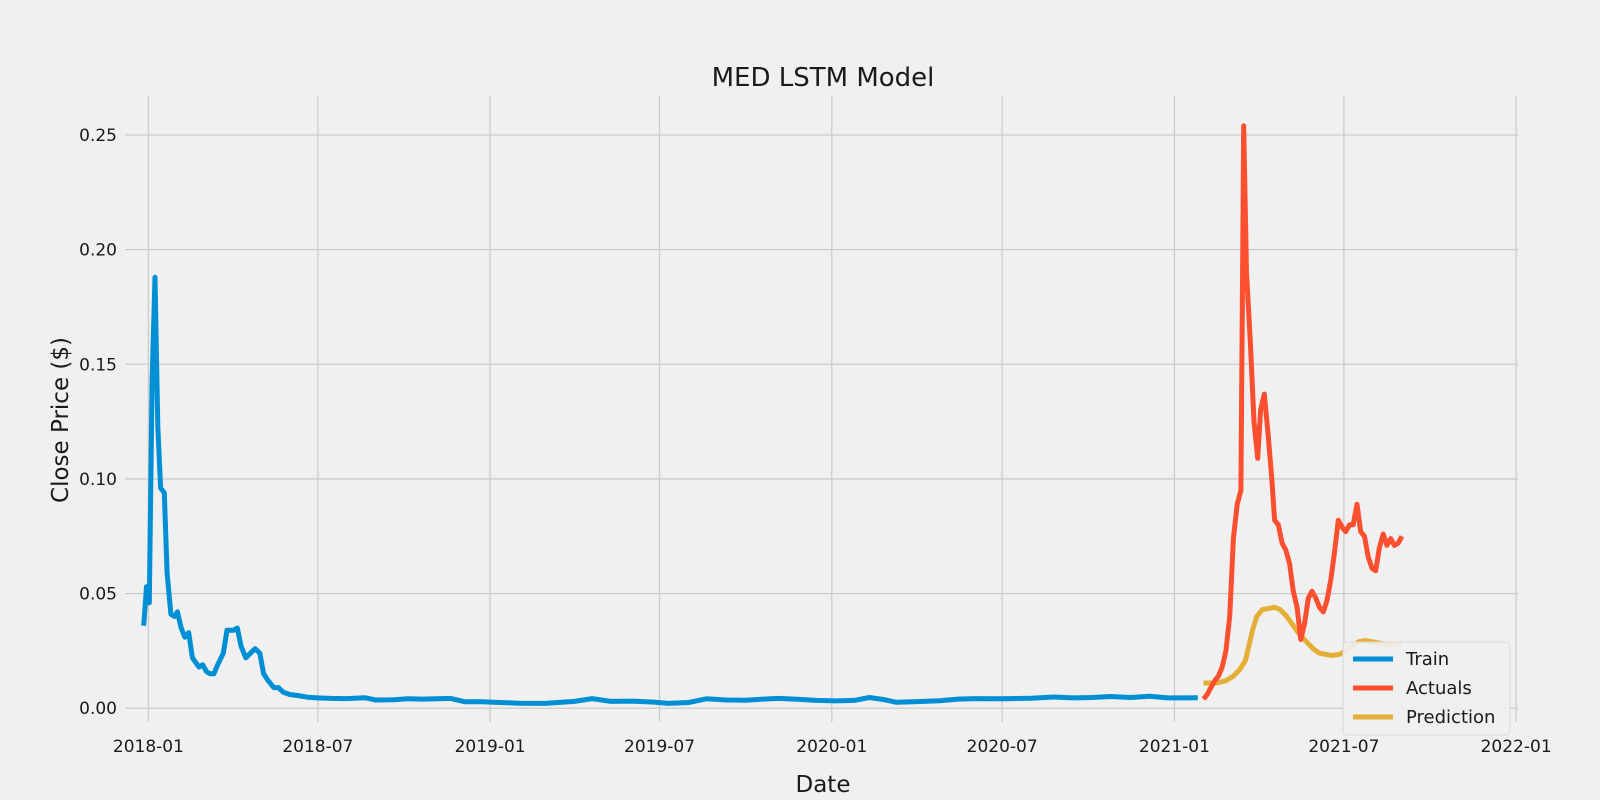 The height and width of the screenshot is (800, 1600). What do you see at coordinates (823, 785) in the screenshot?
I see `x-axis-label: Date` at bounding box center [823, 785].